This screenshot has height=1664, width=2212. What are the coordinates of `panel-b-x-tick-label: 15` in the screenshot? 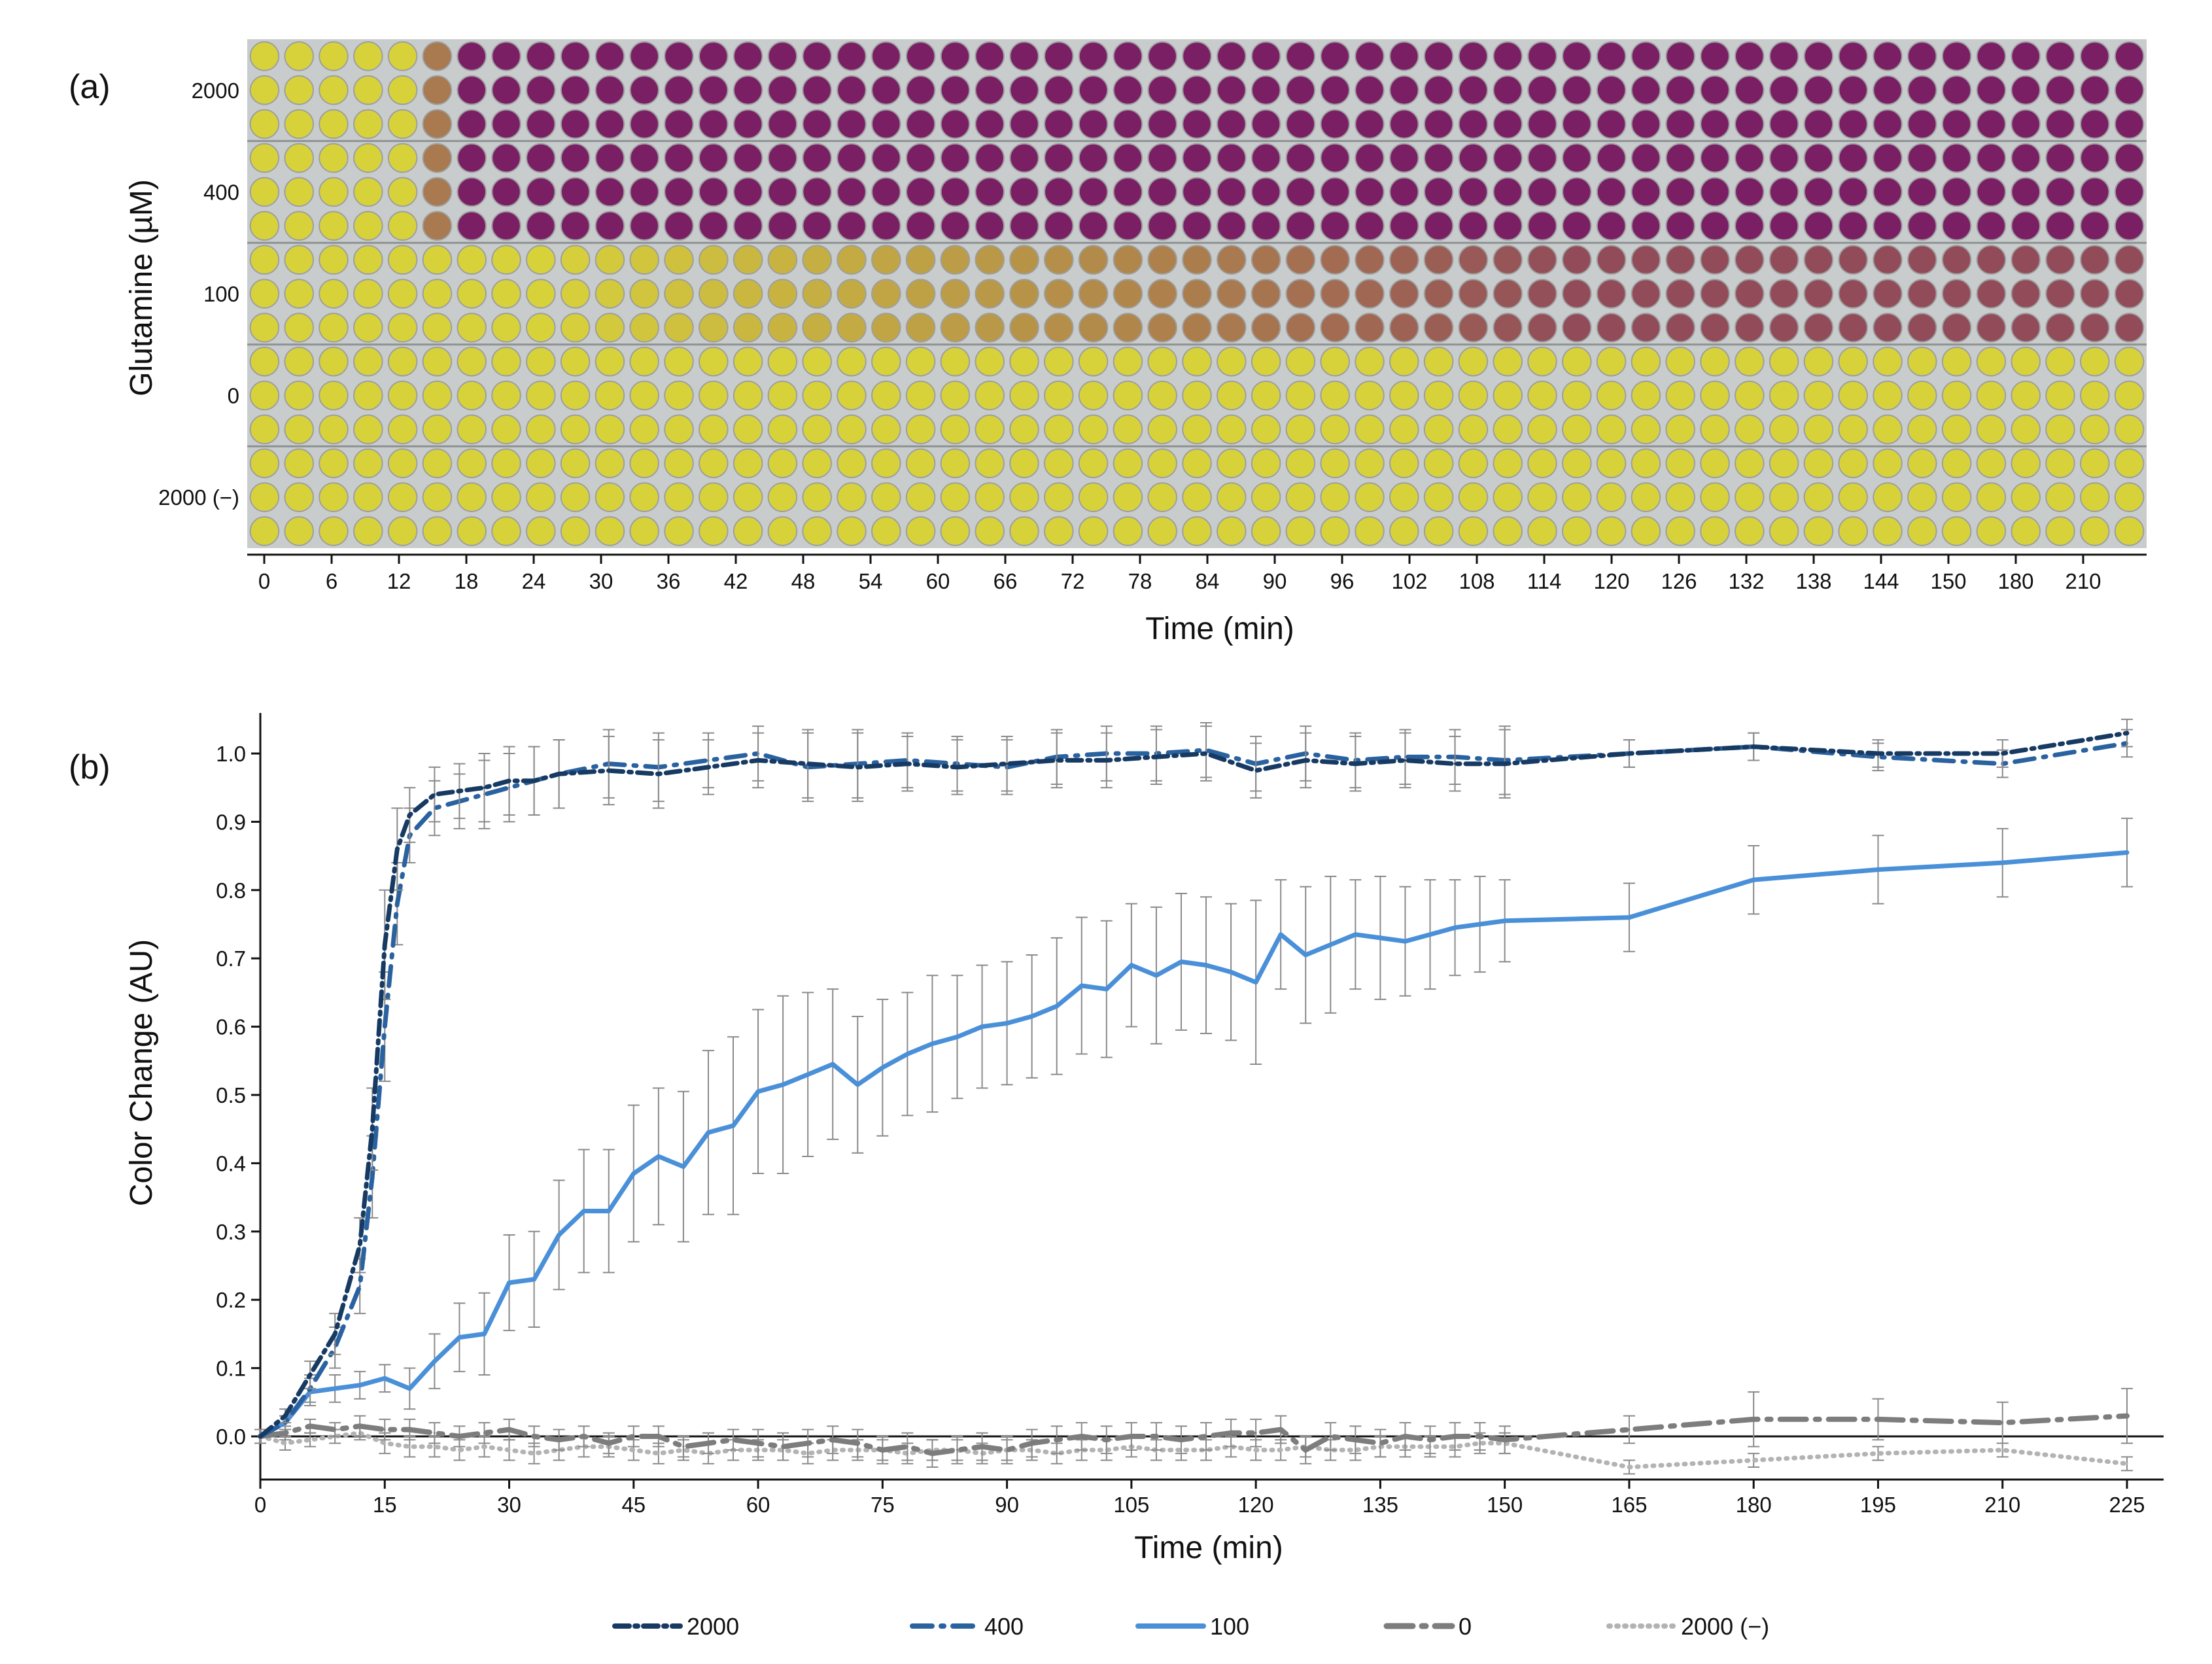 It's located at (385, 1505).